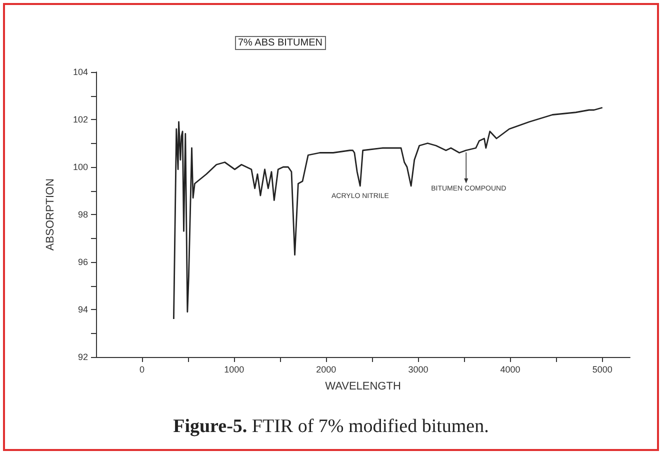 The image size is (662, 454). Describe the element at coordinates (83, 262) in the screenshot. I see `y-tick-label: 96` at that location.